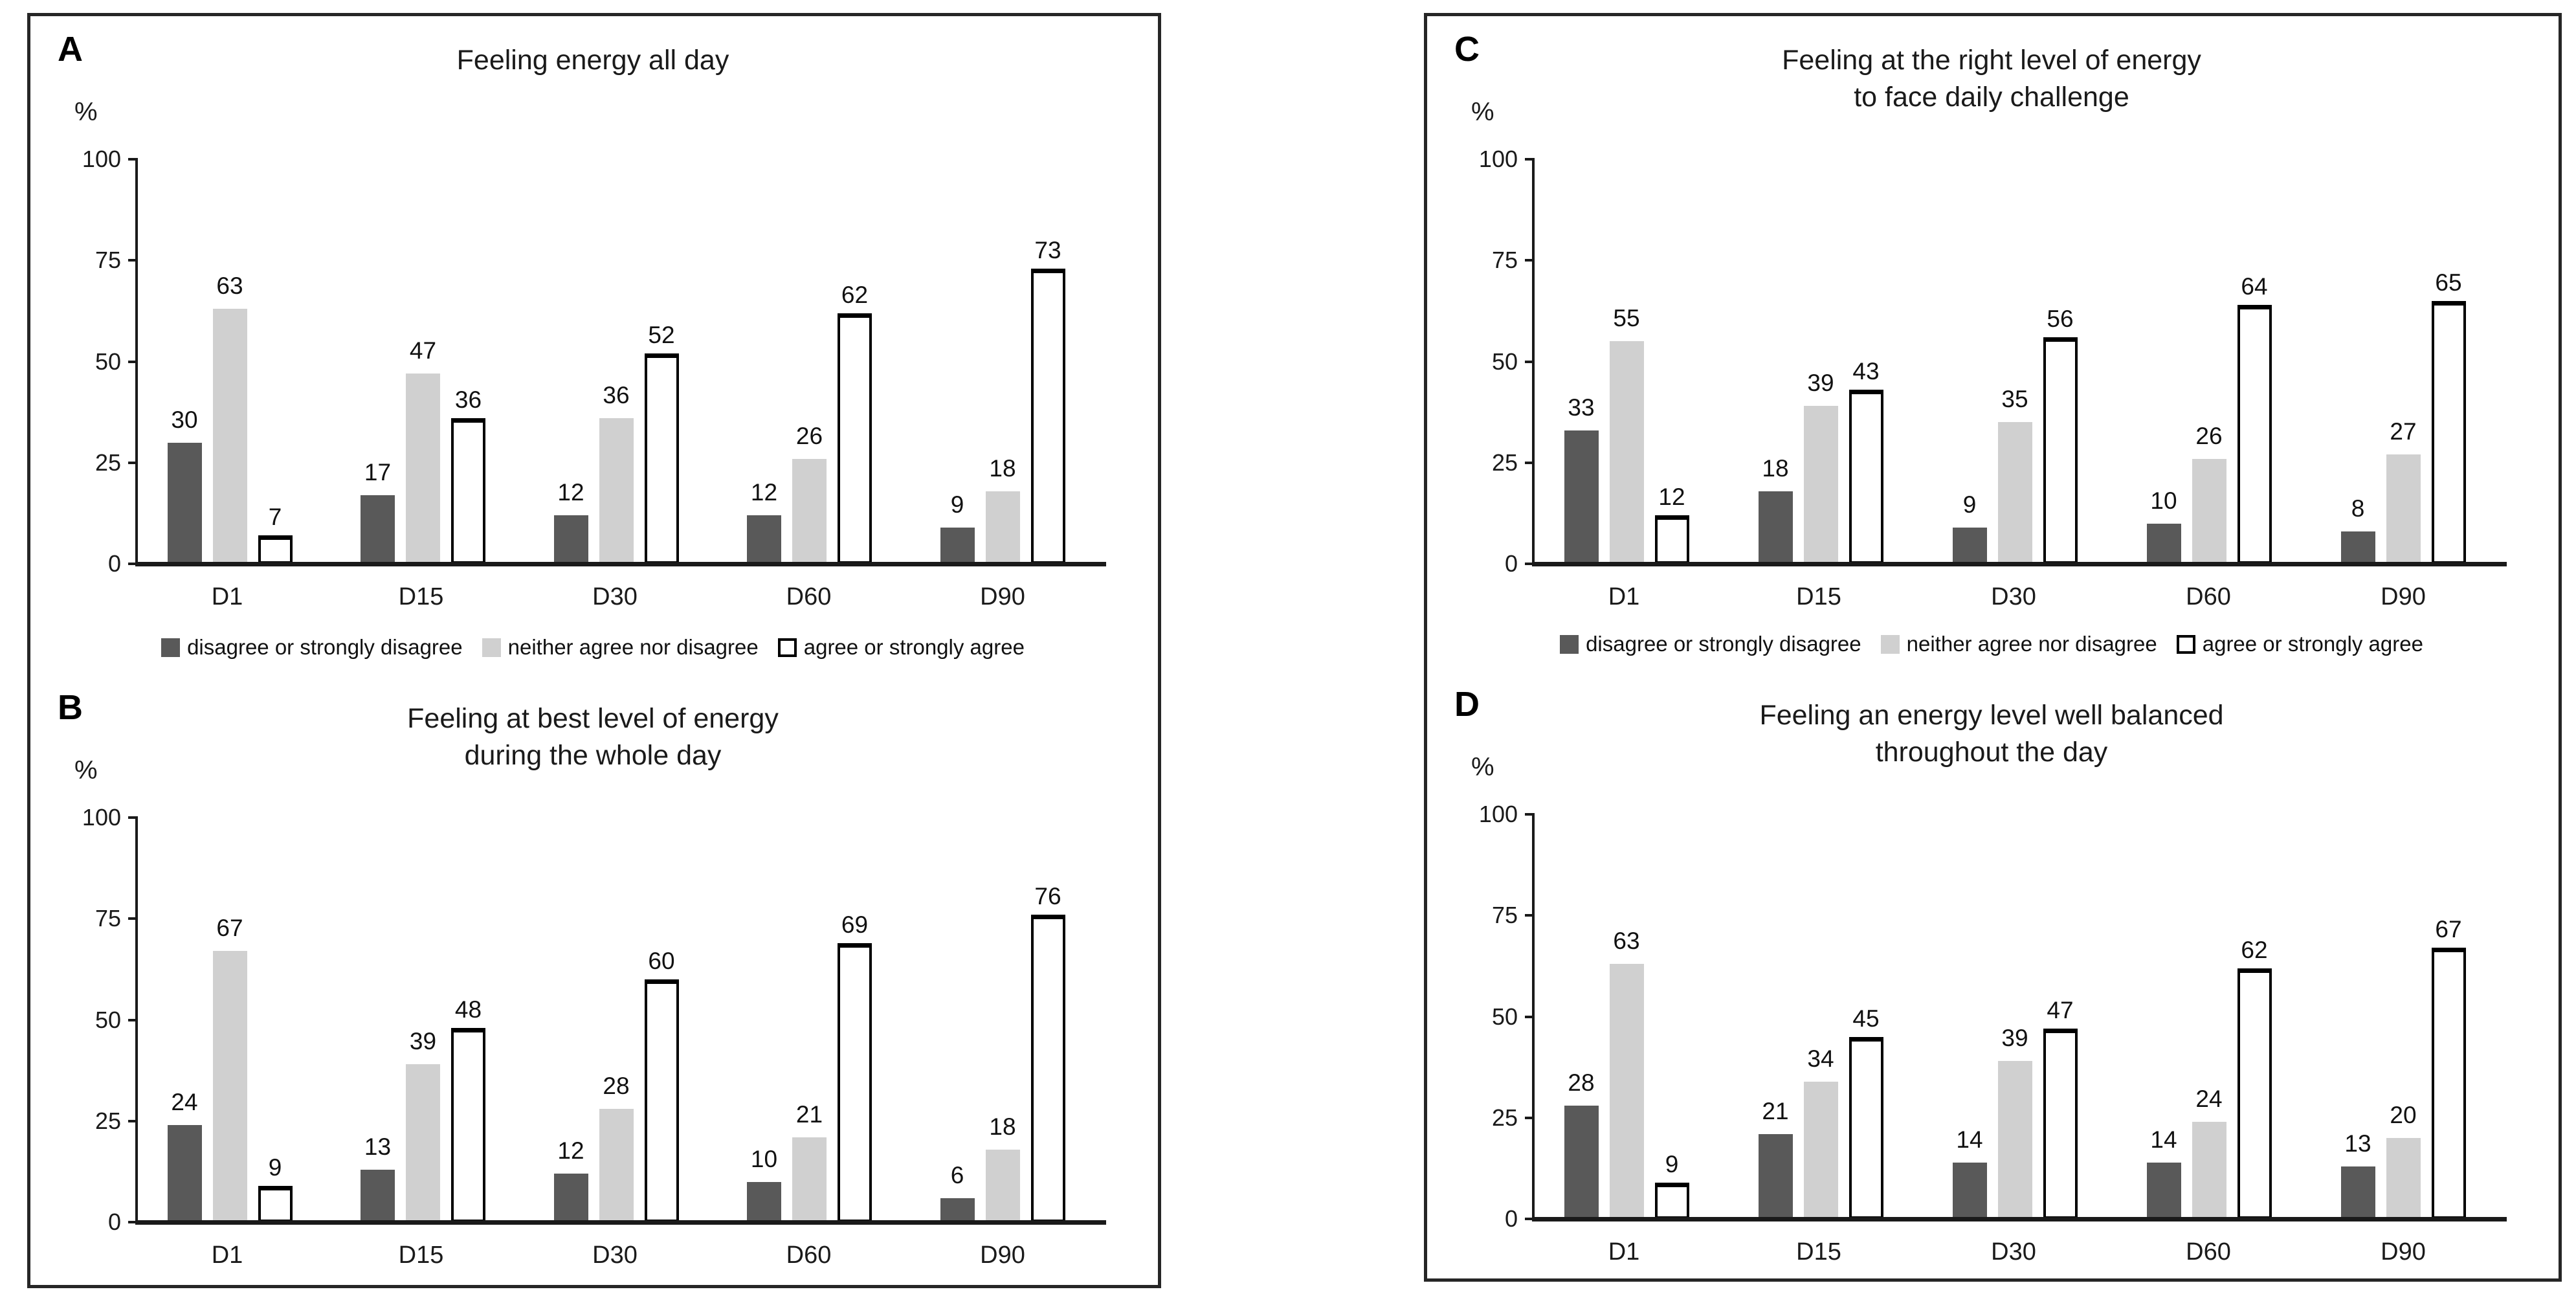 The width and height of the screenshot is (2576, 1305). I want to click on bar-group-d15: 18 39 43, so click(1820, 361).